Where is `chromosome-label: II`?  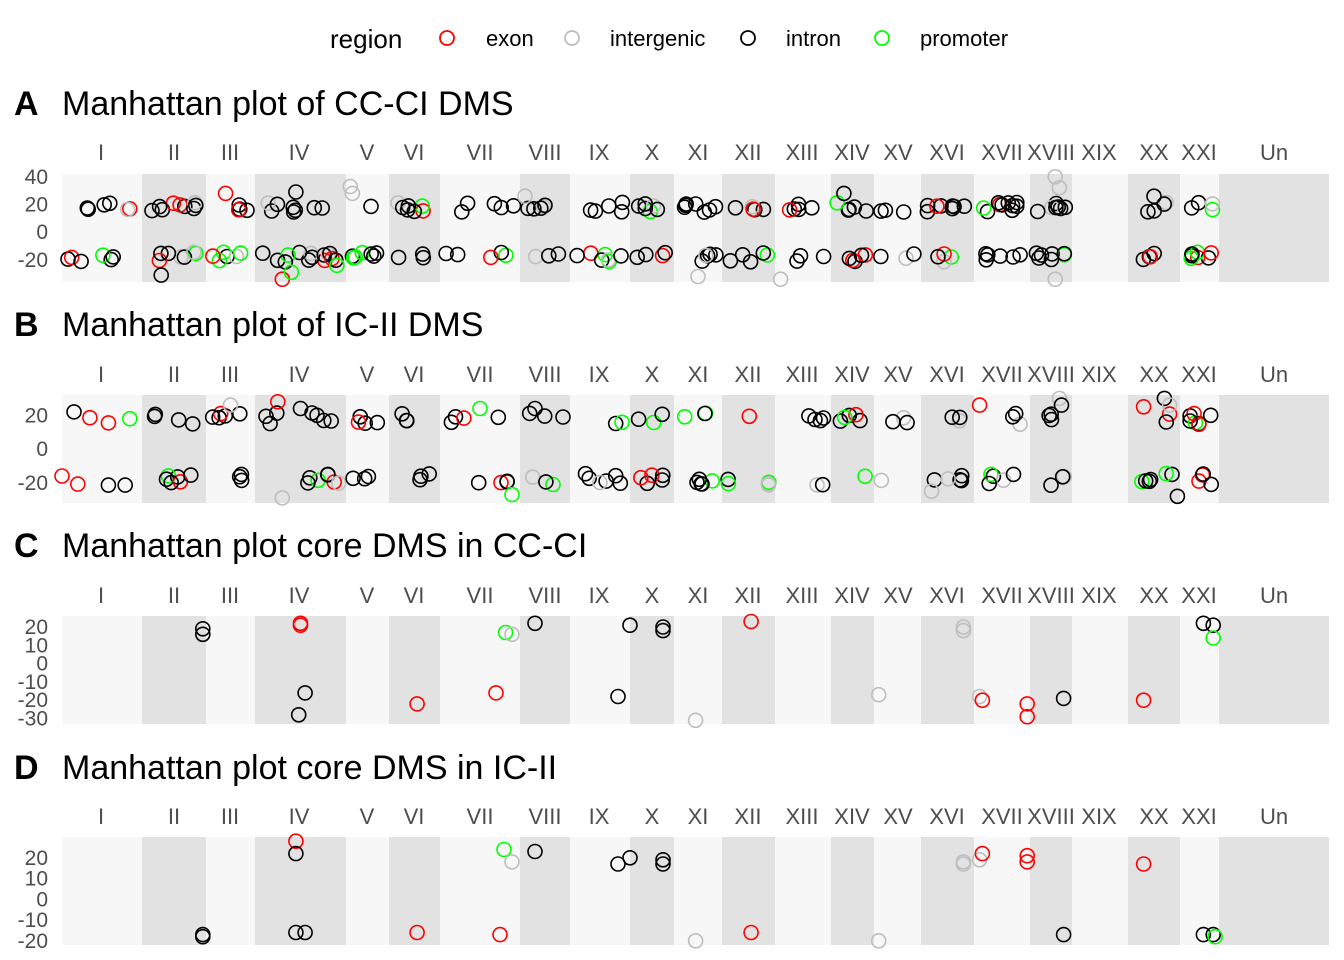
chromosome-label: II is located at coordinates (174, 595).